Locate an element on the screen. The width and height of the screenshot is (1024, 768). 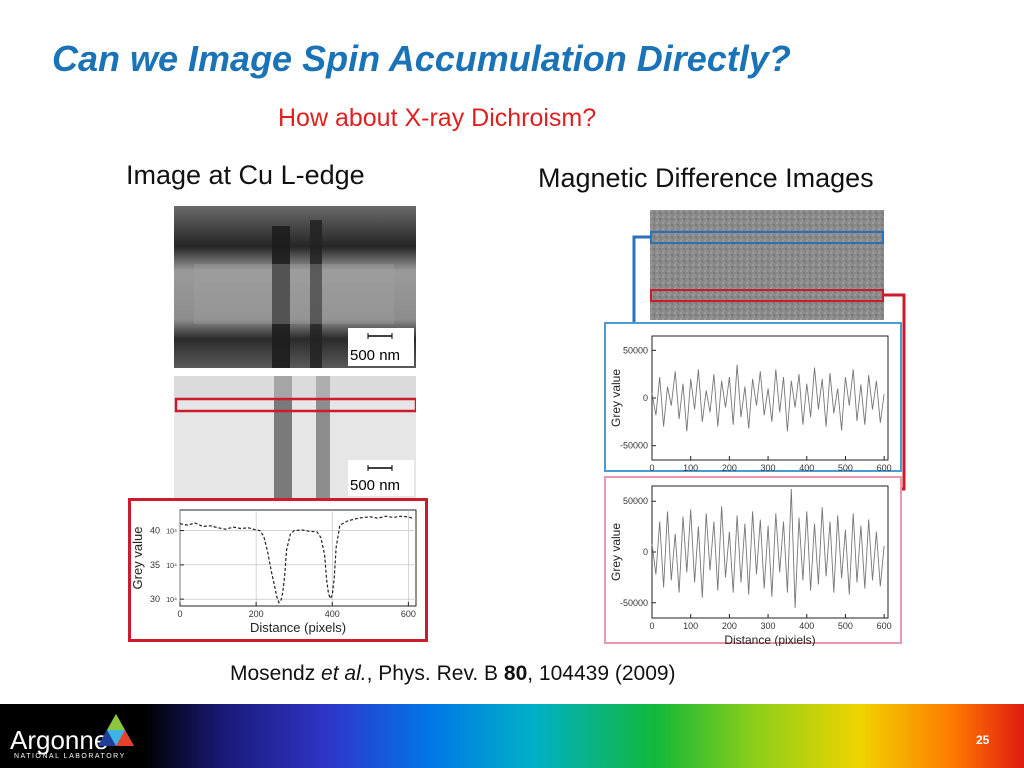
citation-journal: , Phys. Rev. B is located at coordinates (435, 673).